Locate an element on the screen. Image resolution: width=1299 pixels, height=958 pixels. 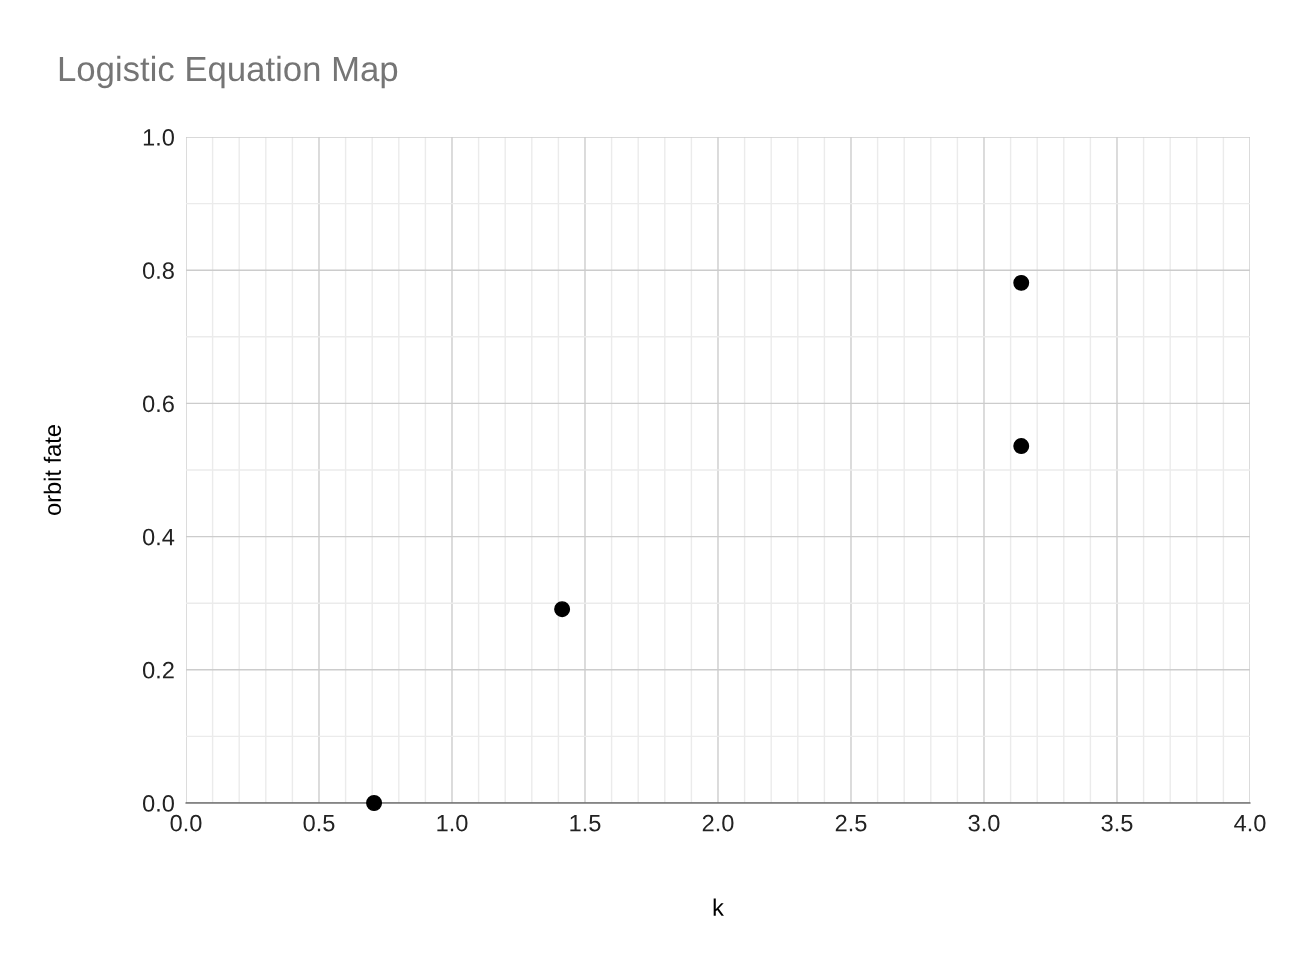
x-tick-label: 3.0 is located at coordinates (984, 823).